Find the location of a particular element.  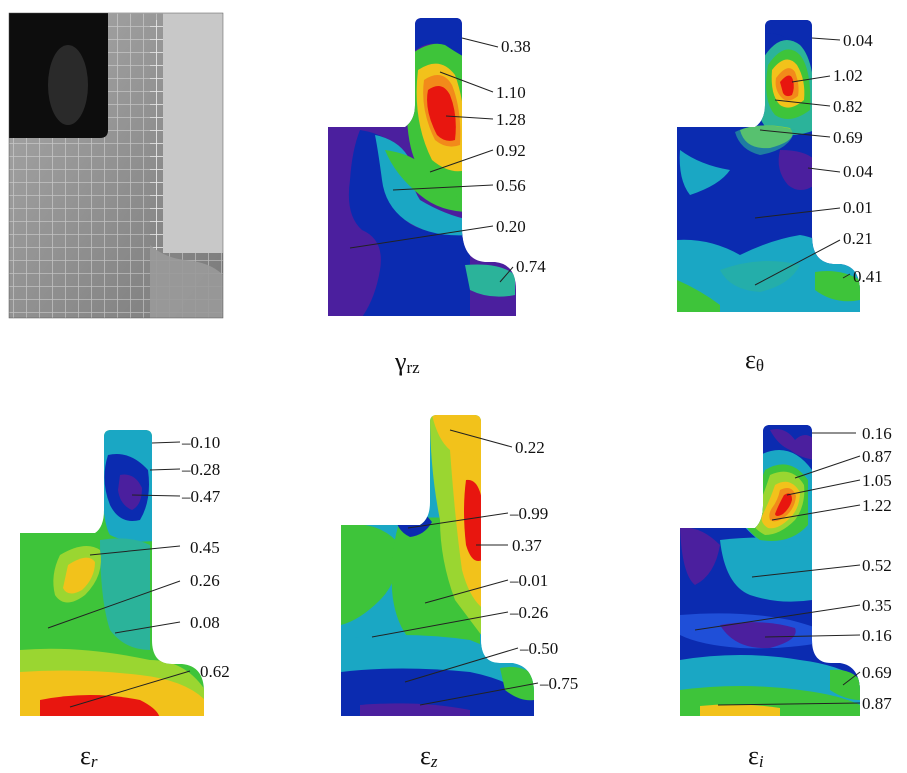

eps-i-label-5: 0.35 is located at coordinates (877, 605).